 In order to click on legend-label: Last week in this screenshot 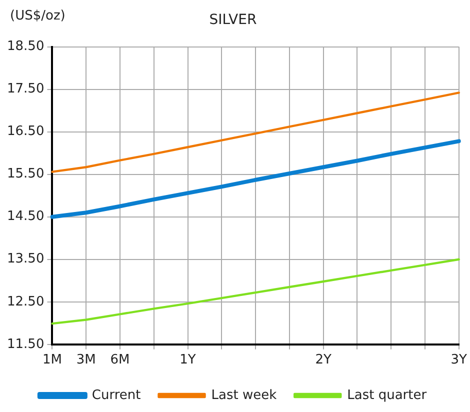, I will do `click(244, 395)`.